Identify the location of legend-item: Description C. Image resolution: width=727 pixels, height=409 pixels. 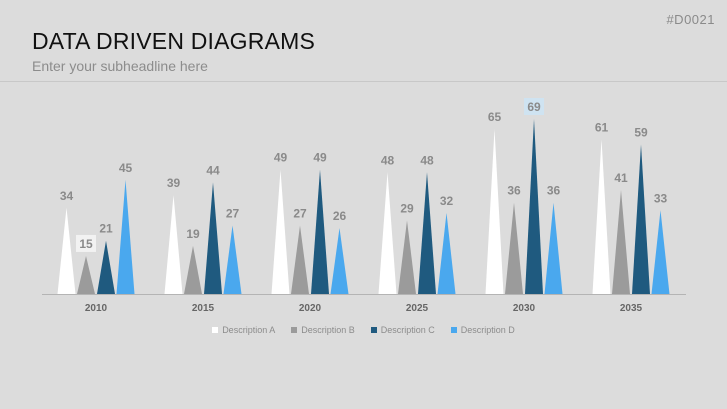
(402, 330).